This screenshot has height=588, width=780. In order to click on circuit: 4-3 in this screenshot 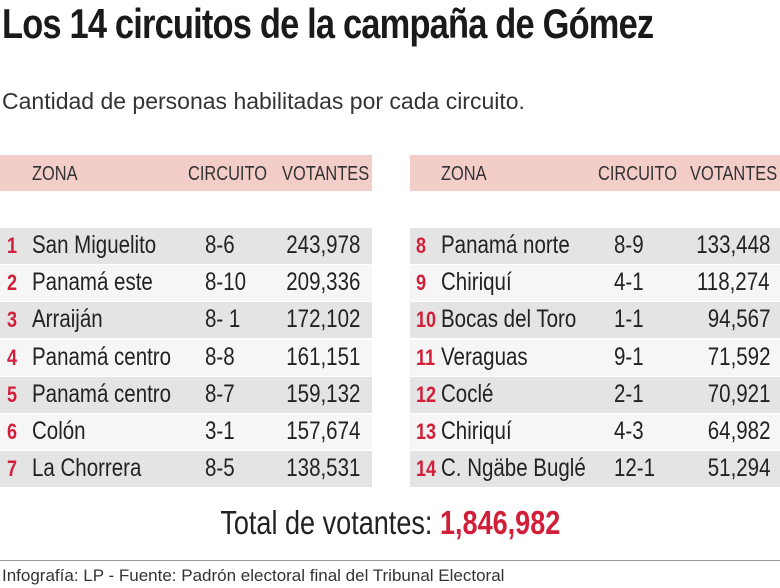, I will do `click(632, 431)`.